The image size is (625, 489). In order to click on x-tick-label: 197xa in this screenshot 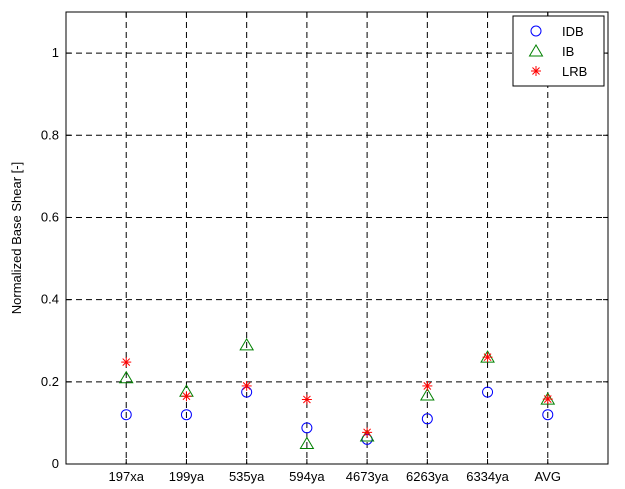, I will do `click(127, 476)`.